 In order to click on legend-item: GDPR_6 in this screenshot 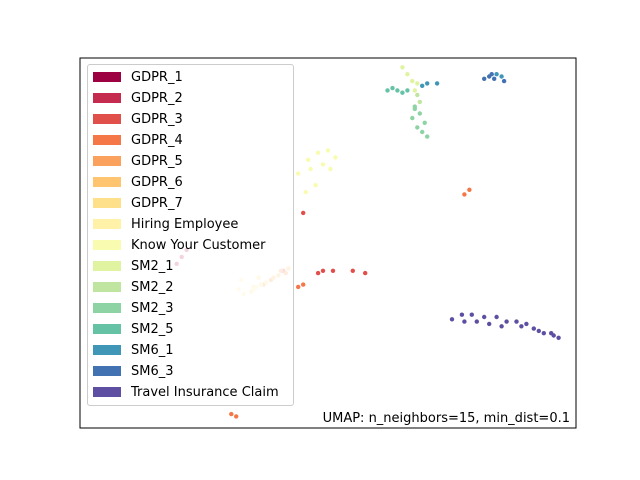, I will do `click(138, 182)`.